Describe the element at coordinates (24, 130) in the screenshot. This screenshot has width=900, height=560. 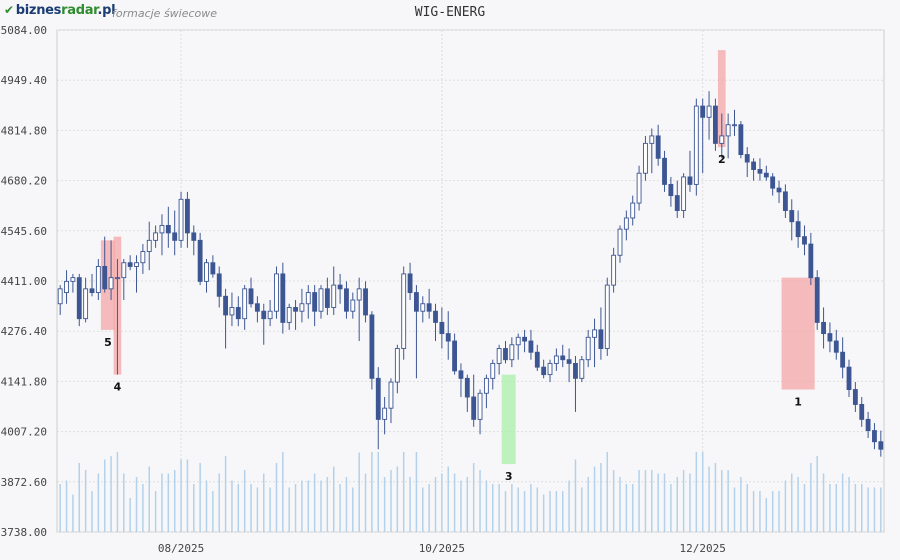
I see `y-tick-label: 4814.80` at that location.